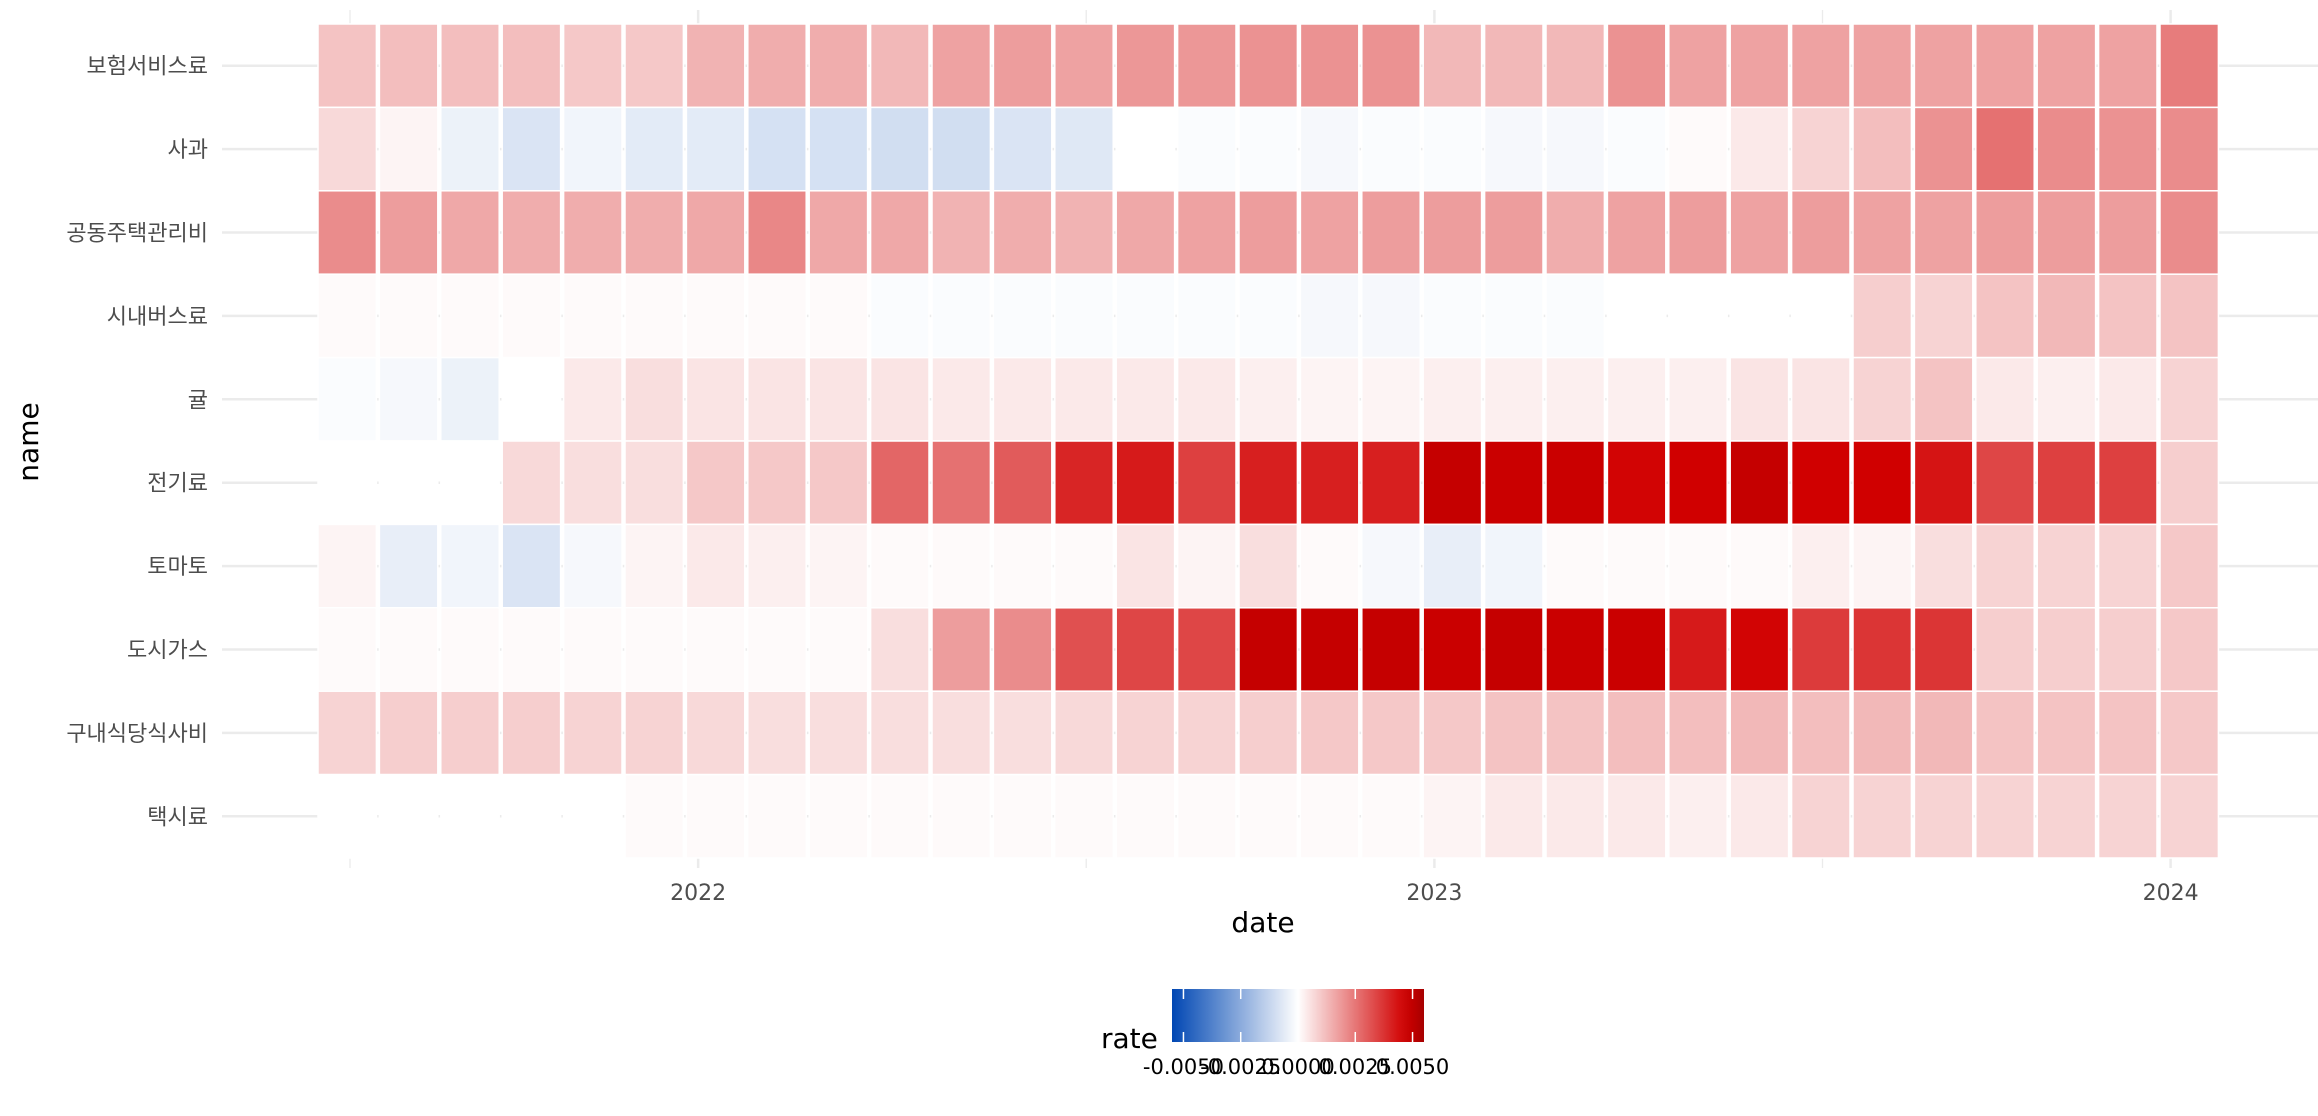 The width and height of the screenshot is (2318, 1116). Describe the element at coordinates (1434, 893) in the screenshot. I see `x-axis-ticks: 2022 2023 2024` at that location.